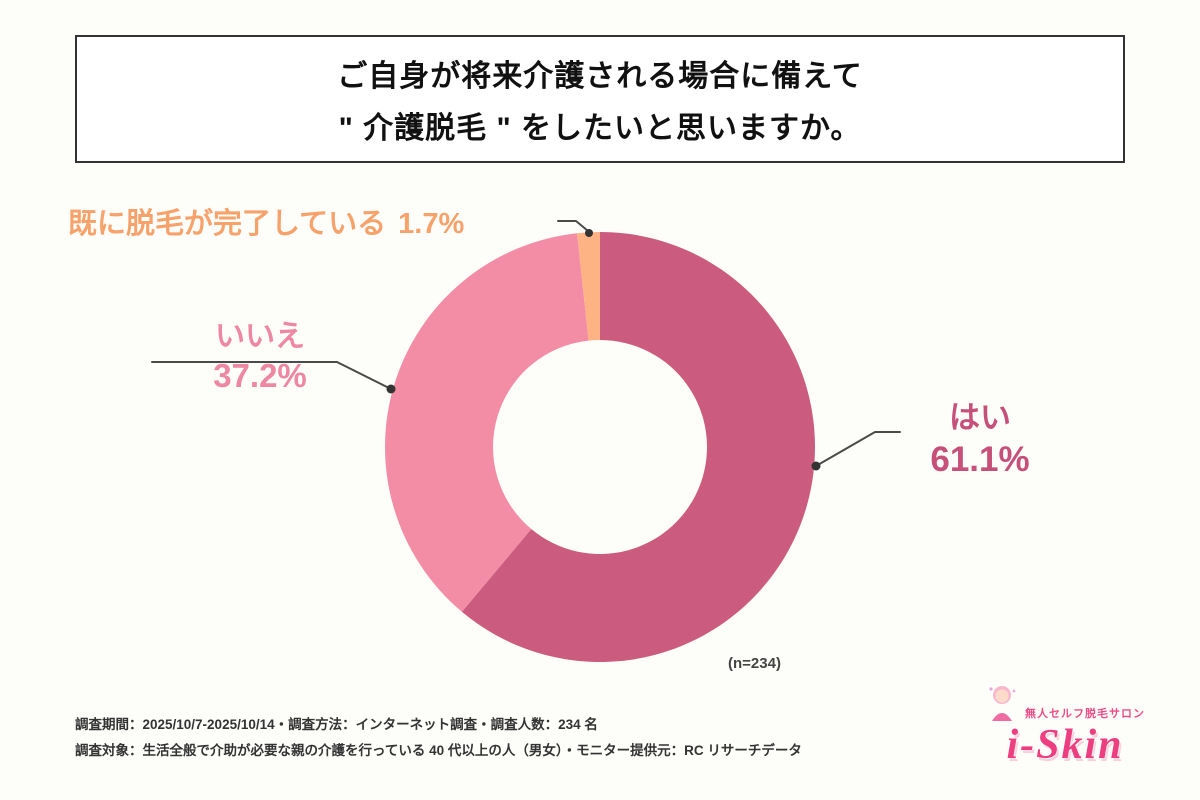  I want to click on segment-label-no: いいえ 37.2%, so click(260, 357).